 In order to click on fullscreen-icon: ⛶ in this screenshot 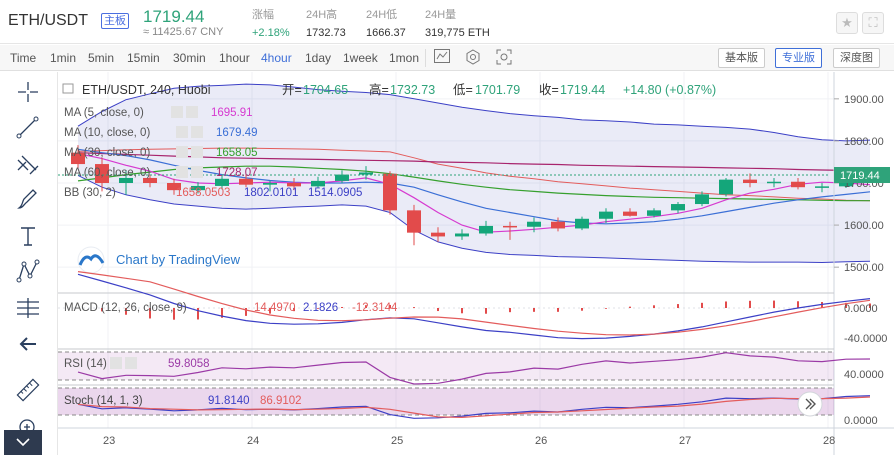, I will do `click(873, 23)`.